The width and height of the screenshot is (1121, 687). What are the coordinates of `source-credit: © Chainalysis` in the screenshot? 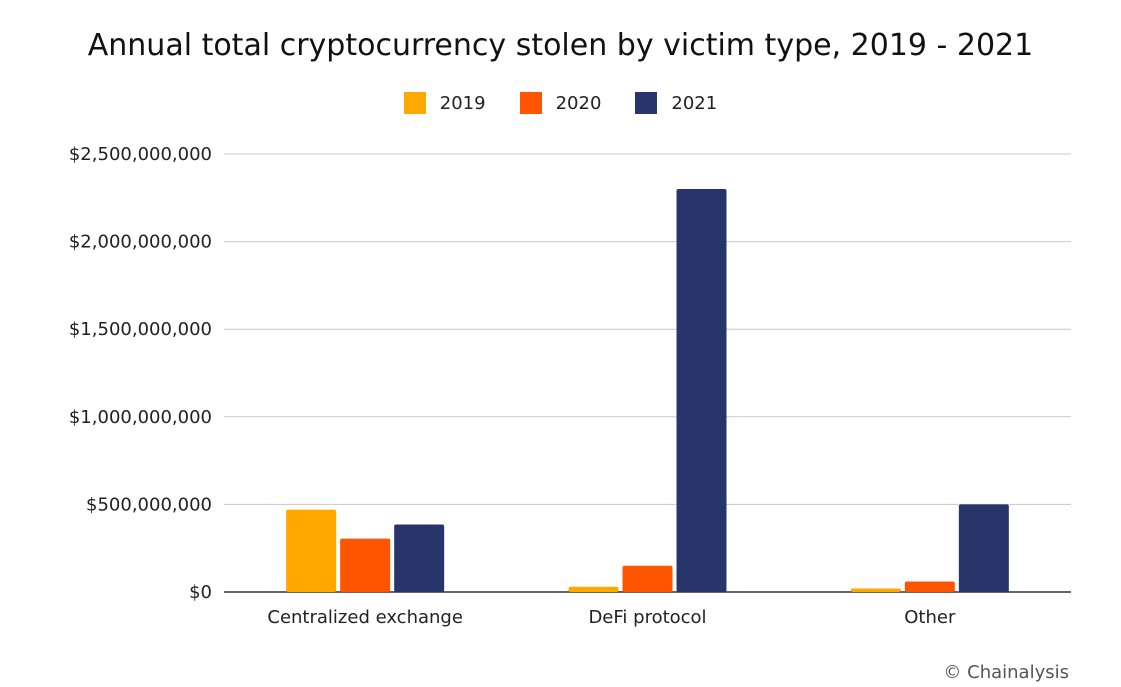 It's located at (1006, 672).